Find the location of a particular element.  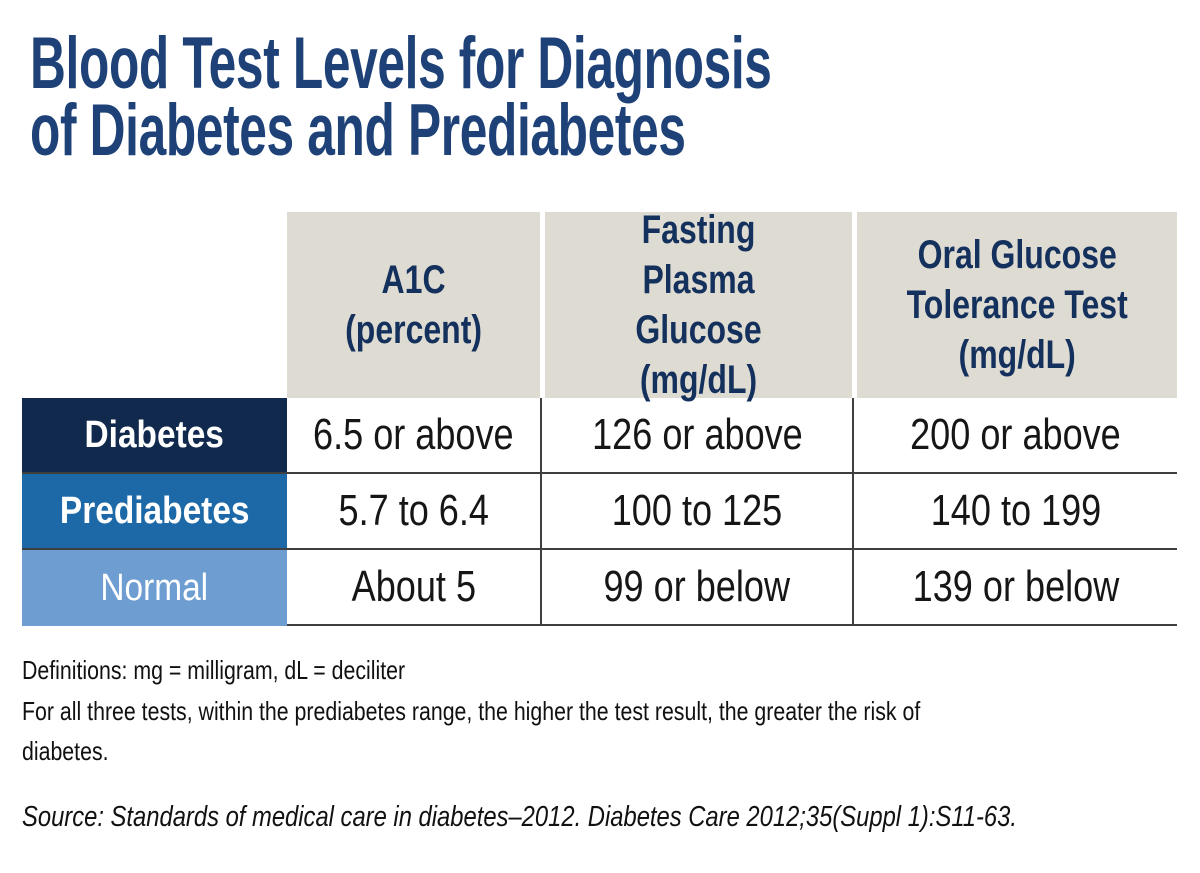

row-header-diabetes: Diabetes is located at coordinates (154, 436).